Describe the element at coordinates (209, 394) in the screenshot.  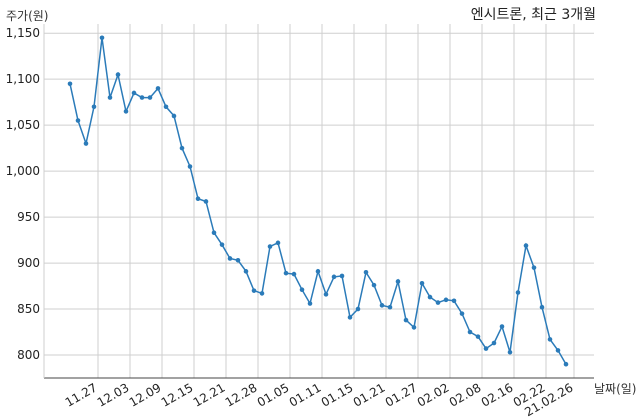
I see `x-tick-label: 12.21` at that location.